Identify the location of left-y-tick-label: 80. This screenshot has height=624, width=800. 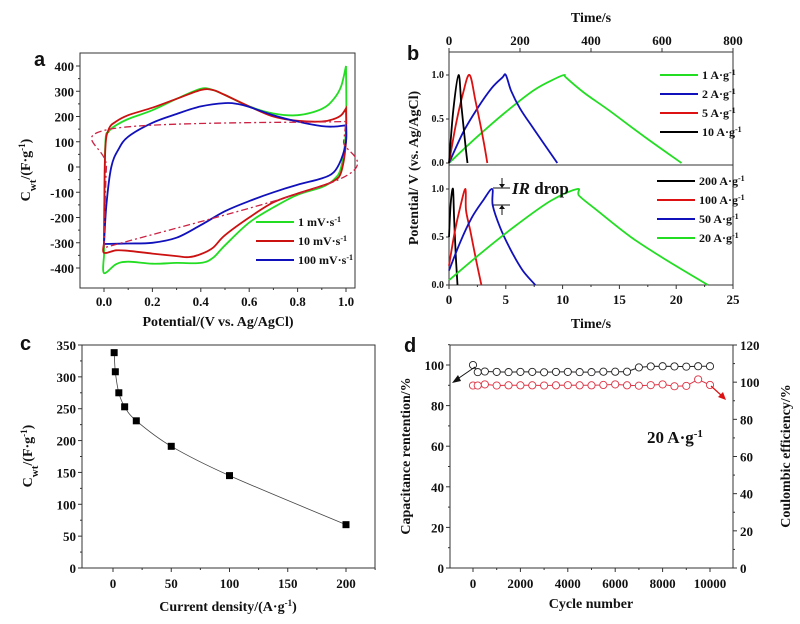
(437, 406).